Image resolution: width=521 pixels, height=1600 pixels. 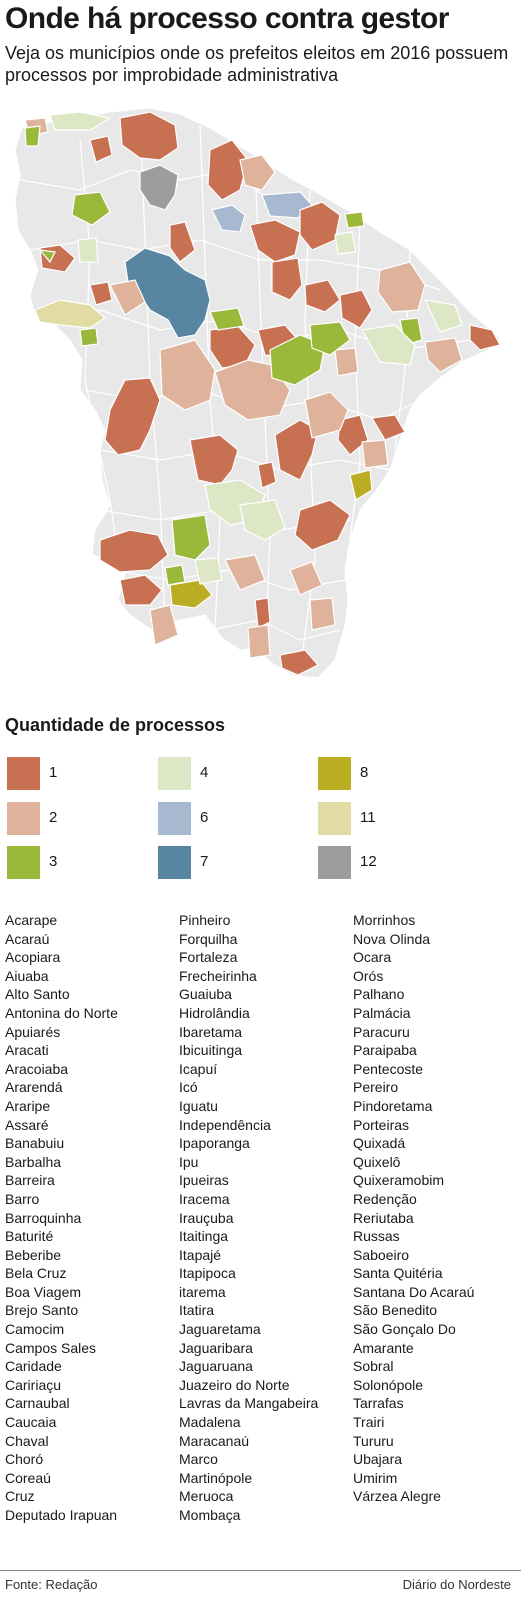 What do you see at coordinates (159, 187) in the screenshot?
I see `region-12-processes` at bounding box center [159, 187].